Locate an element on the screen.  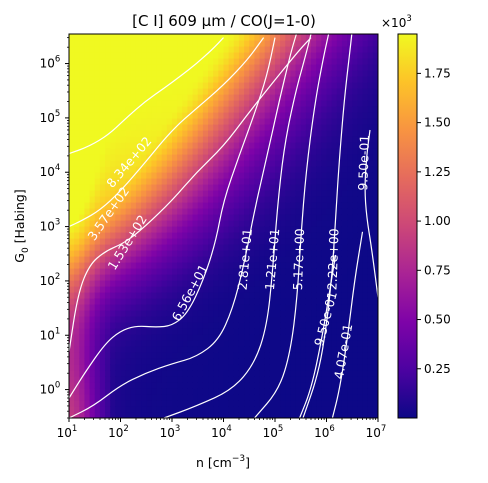
colorbar-tick-label: 0.25 is located at coordinates (437, 369).